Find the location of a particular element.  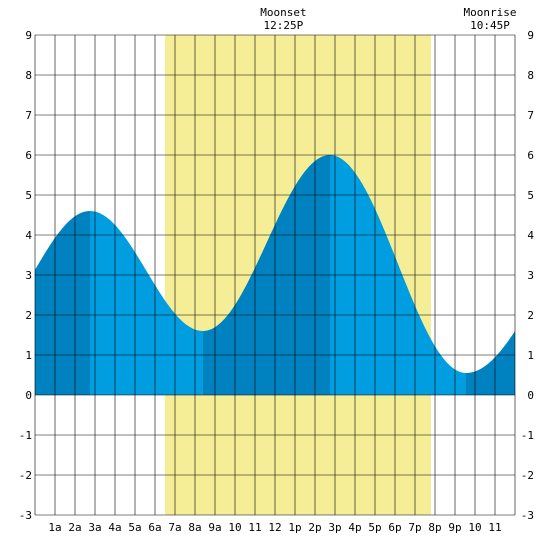

y-tick-label-left: 2 is located at coordinates (28, 315).